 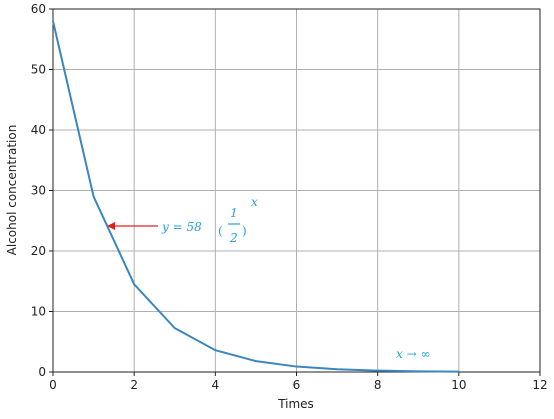 What do you see at coordinates (53, 385) in the screenshot?
I see `x-tick-label: 0` at bounding box center [53, 385].